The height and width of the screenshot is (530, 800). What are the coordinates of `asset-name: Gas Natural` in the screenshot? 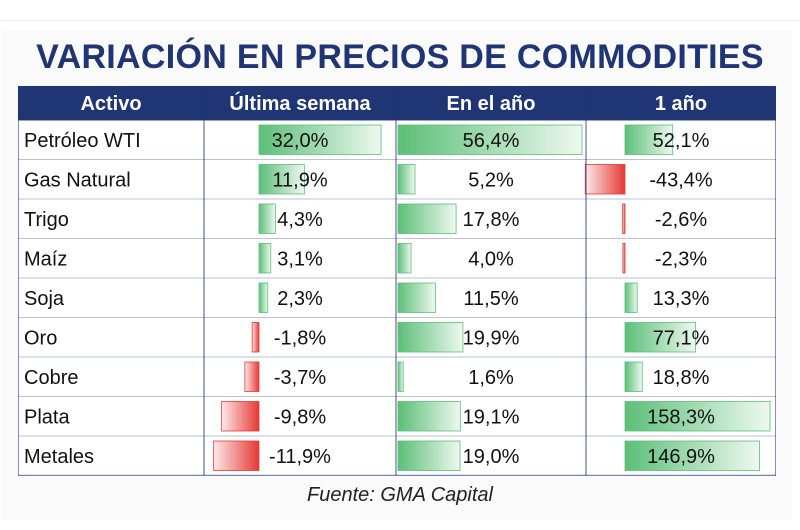 It's located at (77, 180).